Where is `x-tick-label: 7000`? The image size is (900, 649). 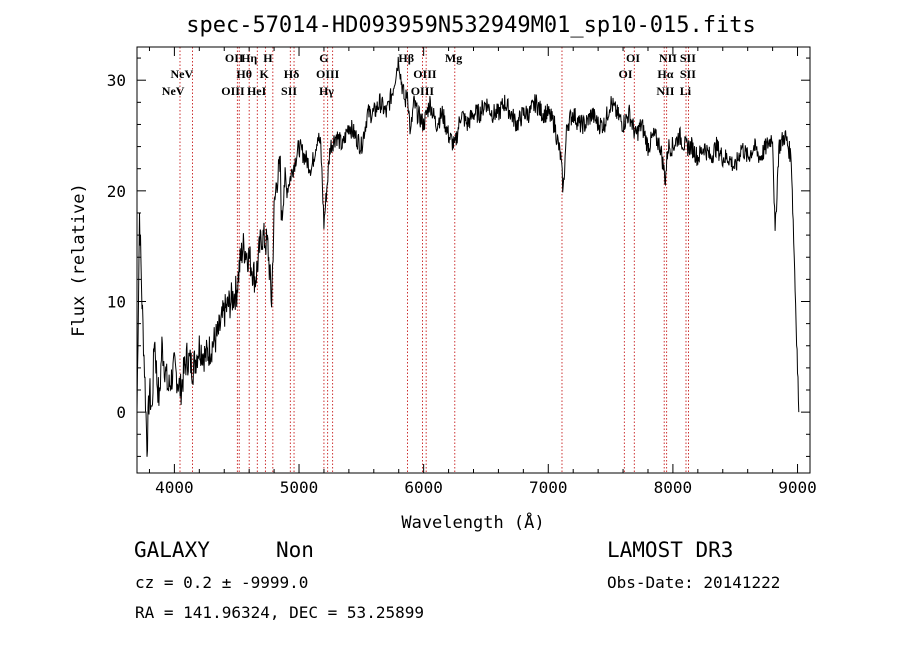
x-tick-label: 7000 is located at coordinates (548, 487).